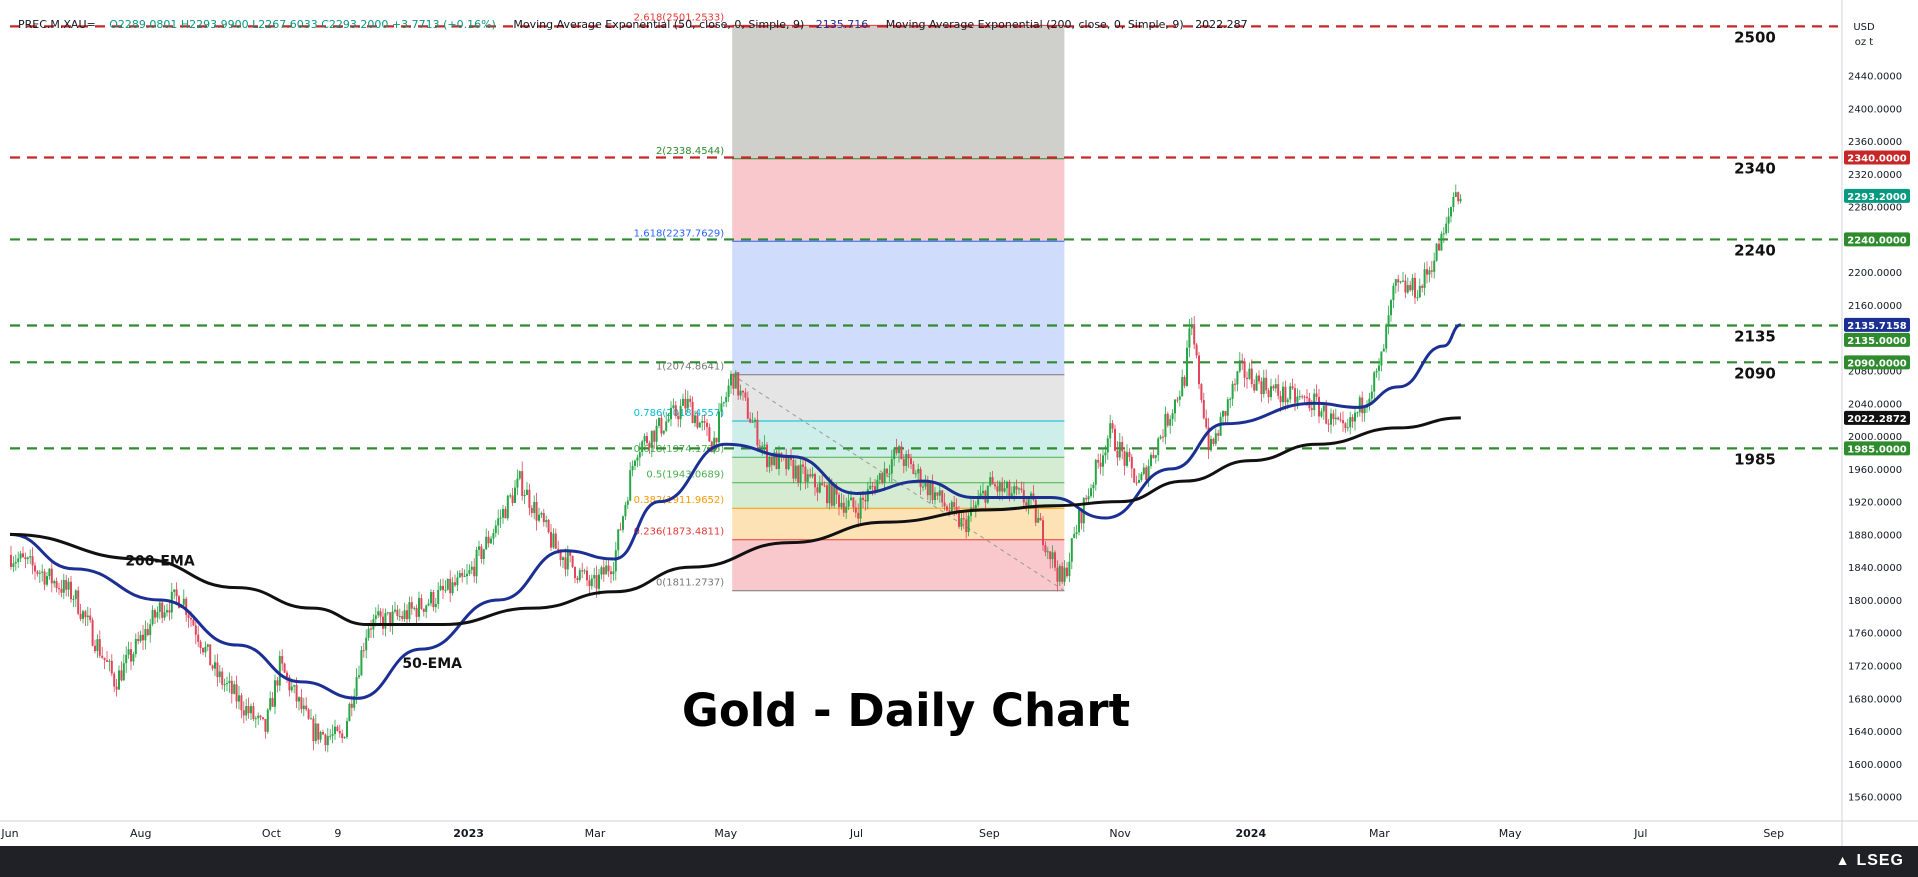  What do you see at coordinates (1773, 833) in the screenshot?
I see `x-tick-label: Sep` at bounding box center [1773, 833].